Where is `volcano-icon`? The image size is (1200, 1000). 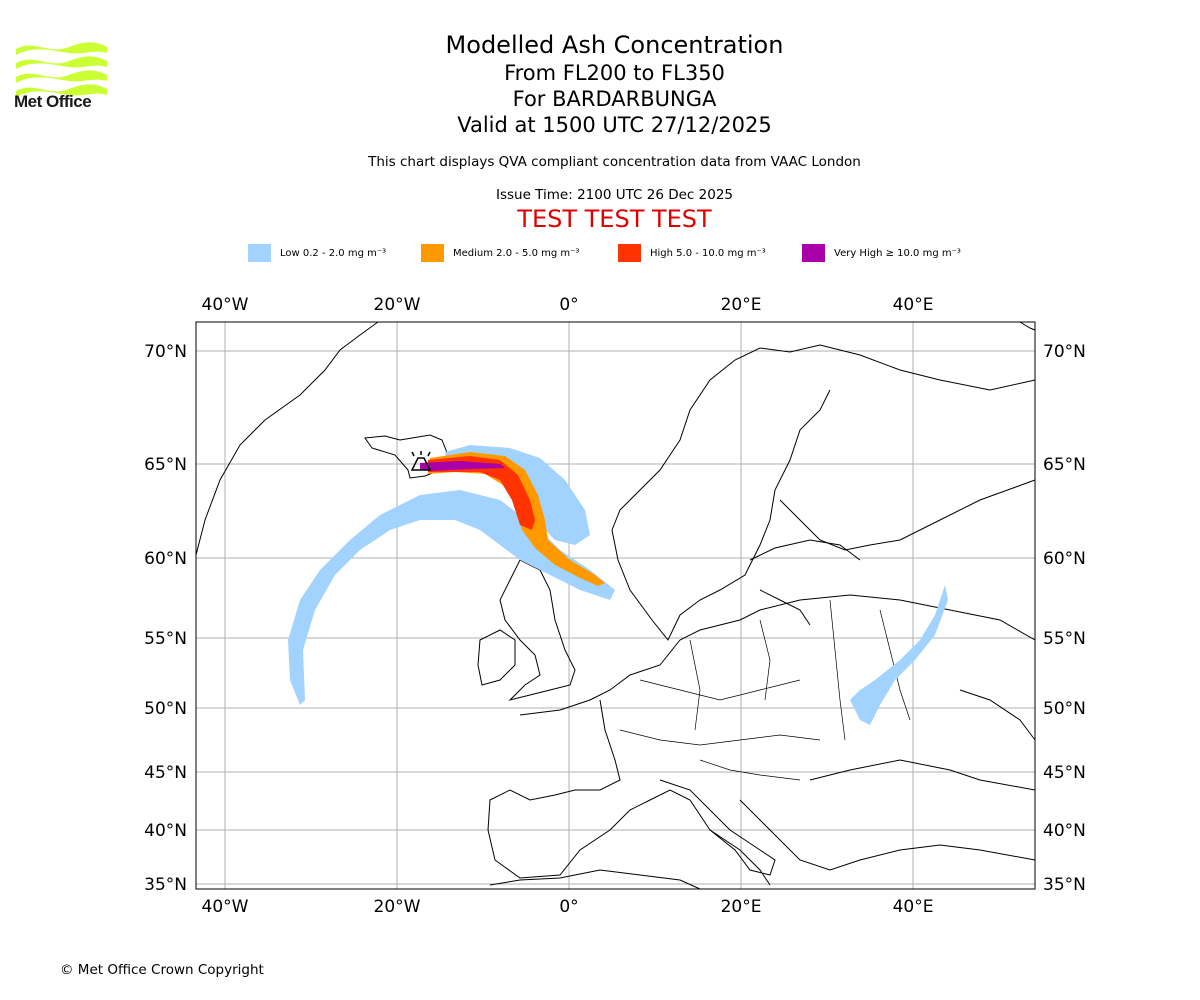
volcano-icon is located at coordinates (421, 461).